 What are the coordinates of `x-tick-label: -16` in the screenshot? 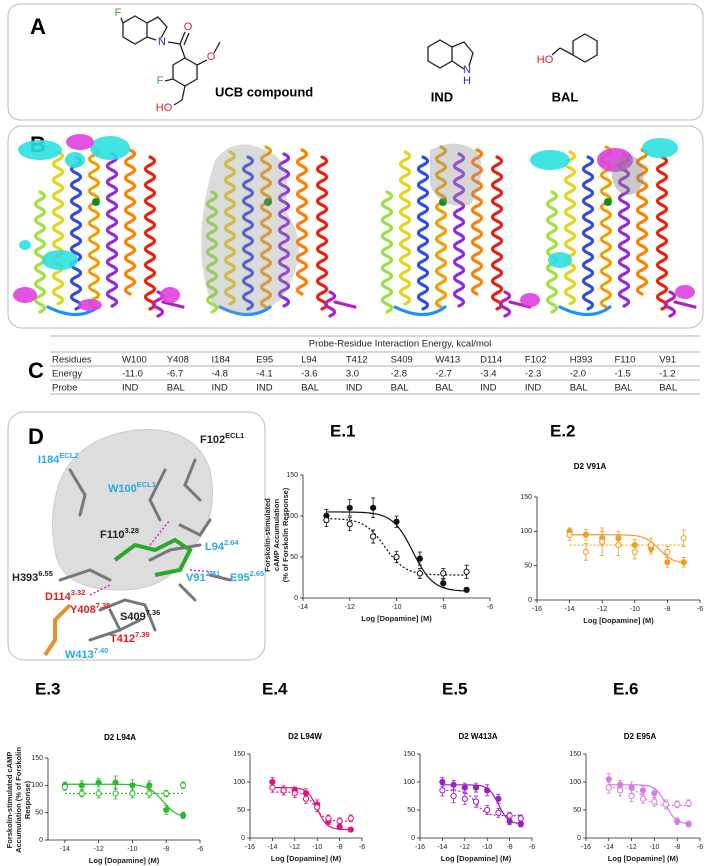 It's located at (586, 847).